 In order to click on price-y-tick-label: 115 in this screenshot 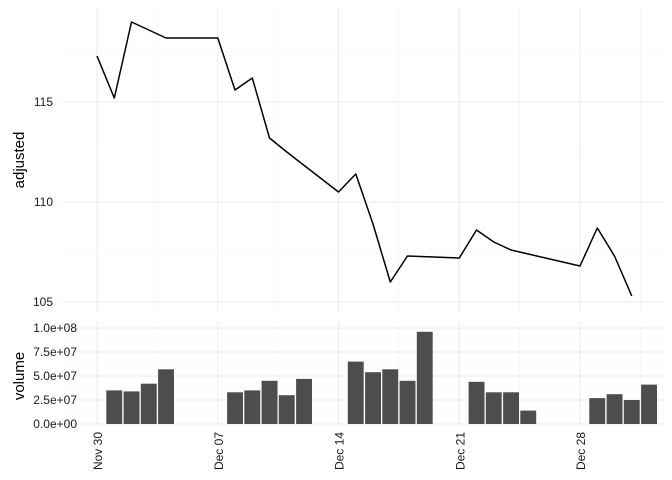, I will do `click(43, 102)`.